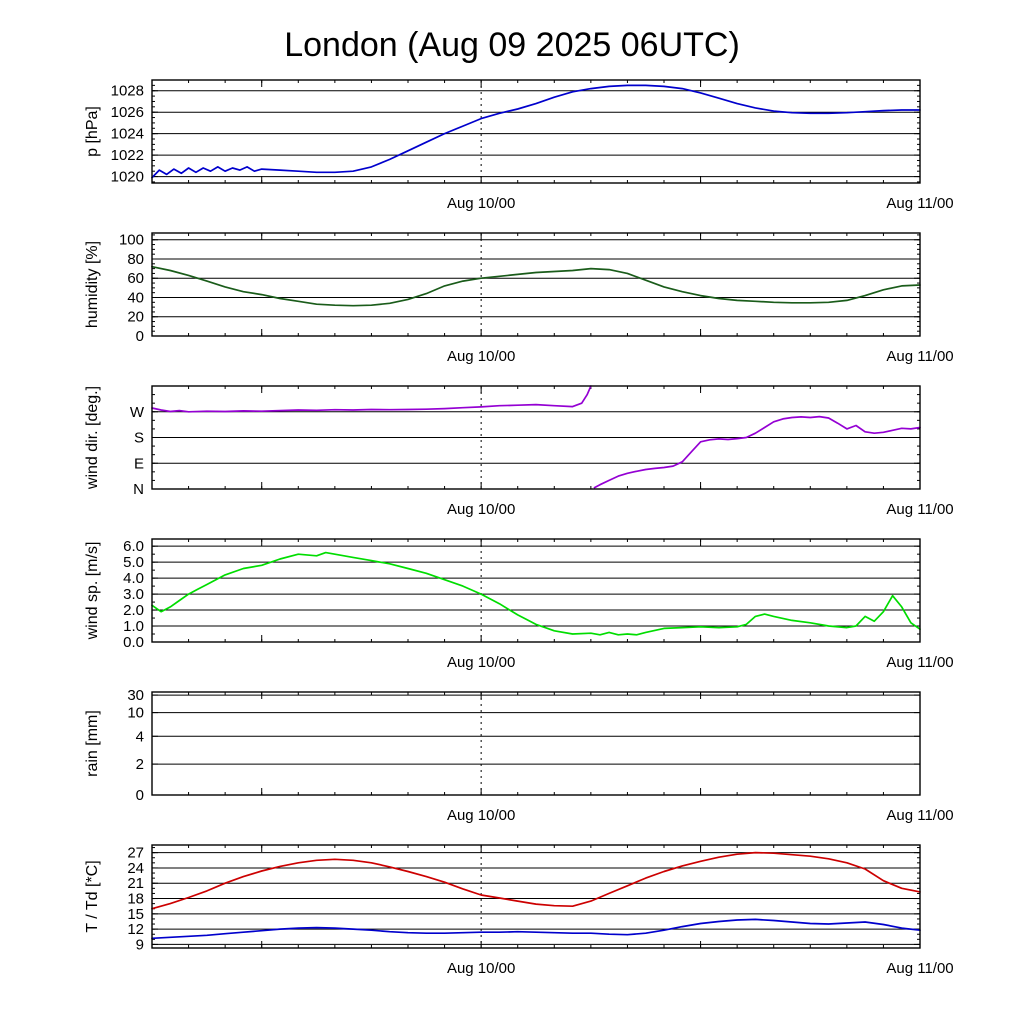 This screenshot has height=1024, width=1024. I want to click on y-tick-label: E, so click(139, 463).